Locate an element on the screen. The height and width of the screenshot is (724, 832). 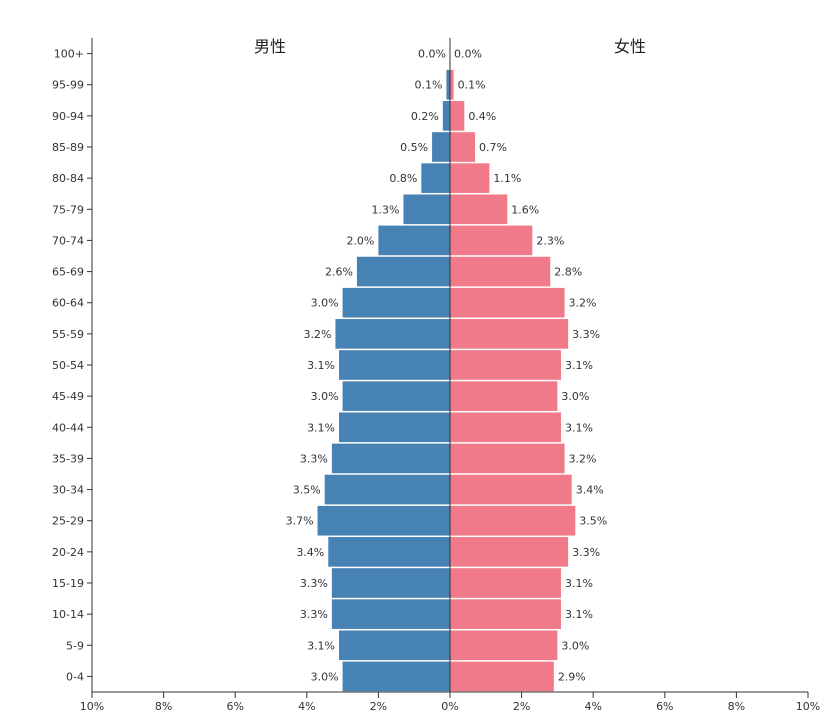
label-female-55-59: 3.3% is located at coordinates (586, 334).